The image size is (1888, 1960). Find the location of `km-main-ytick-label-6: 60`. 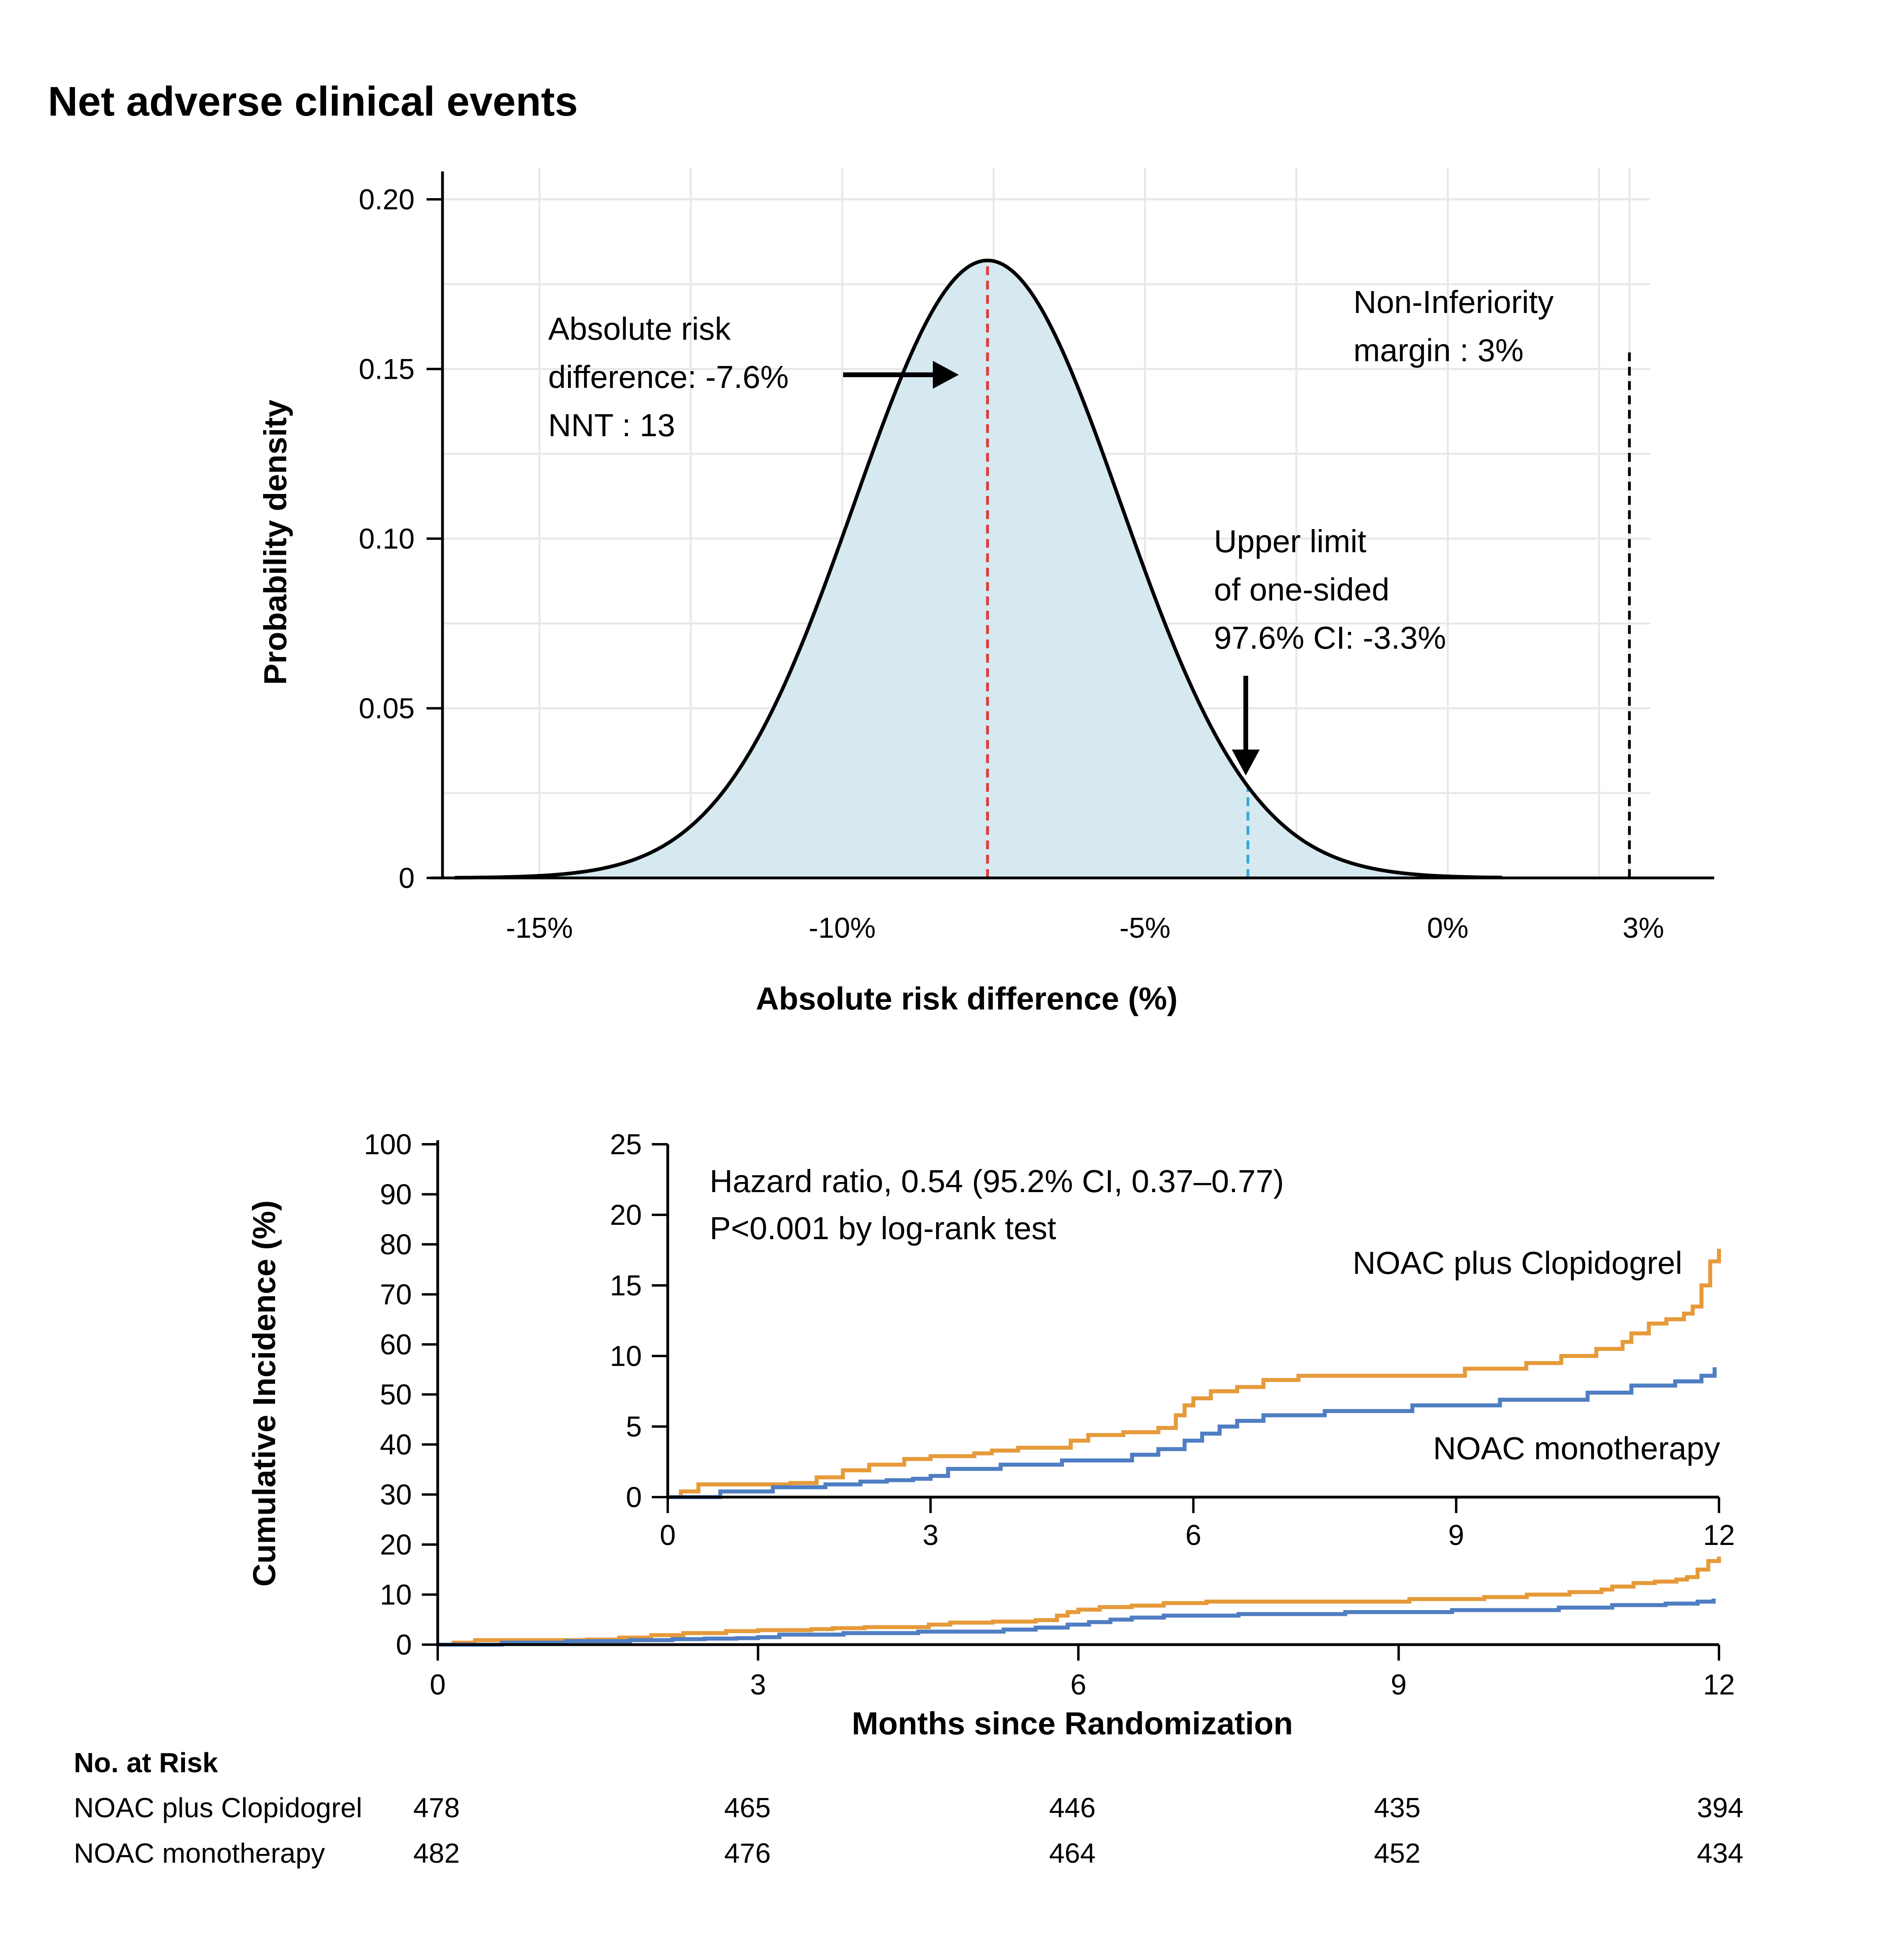

km-main-ytick-label-6: 60 is located at coordinates (396, 1345).